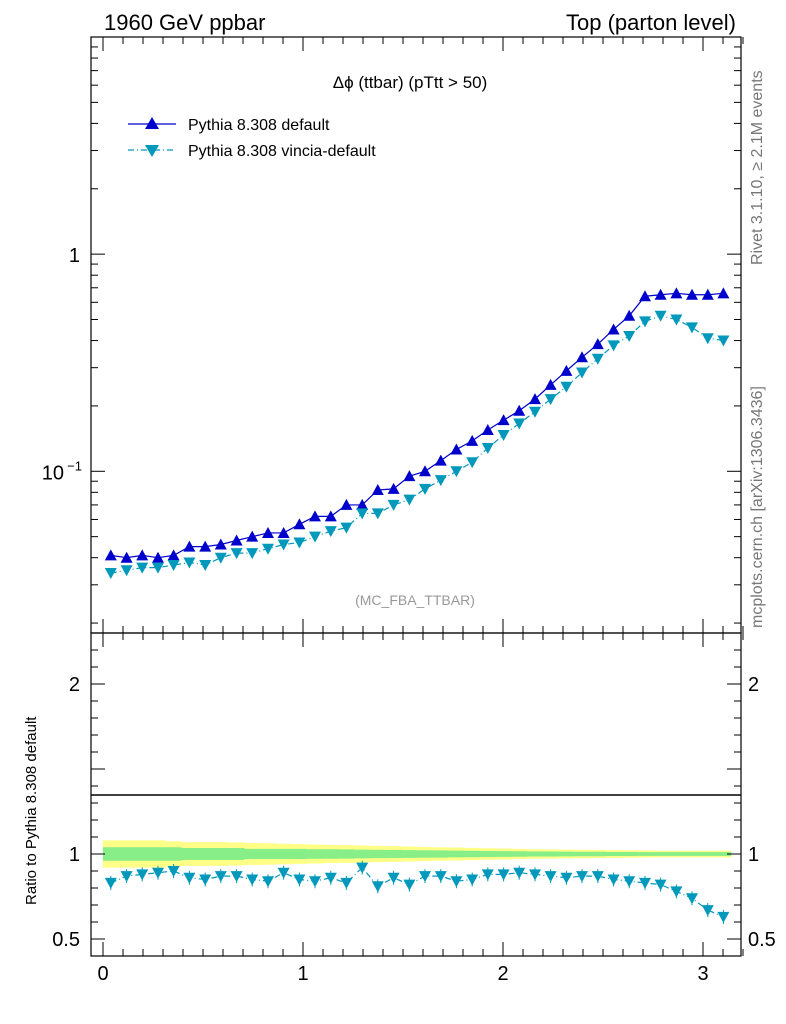 This screenshot has height=1024, width=786. I want to click on legend-label-default: Pythia 8.308 default, so click(259, 125).